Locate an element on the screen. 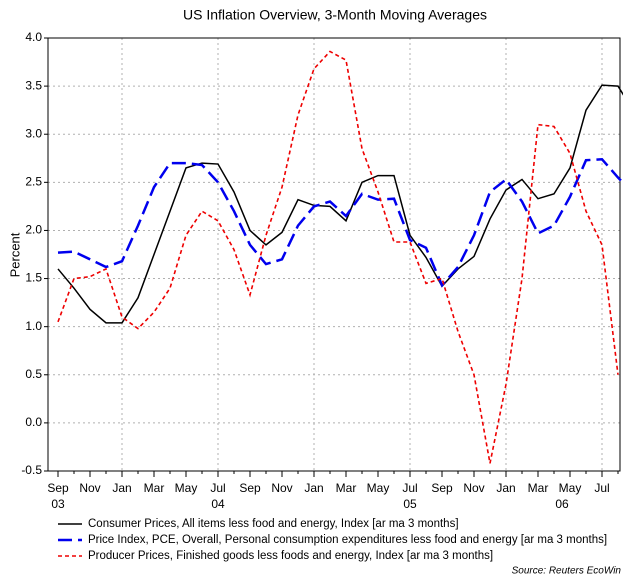 This screenshot has width=623, height=579. y-axis-label: Percent is located at coordinates (14, 254).